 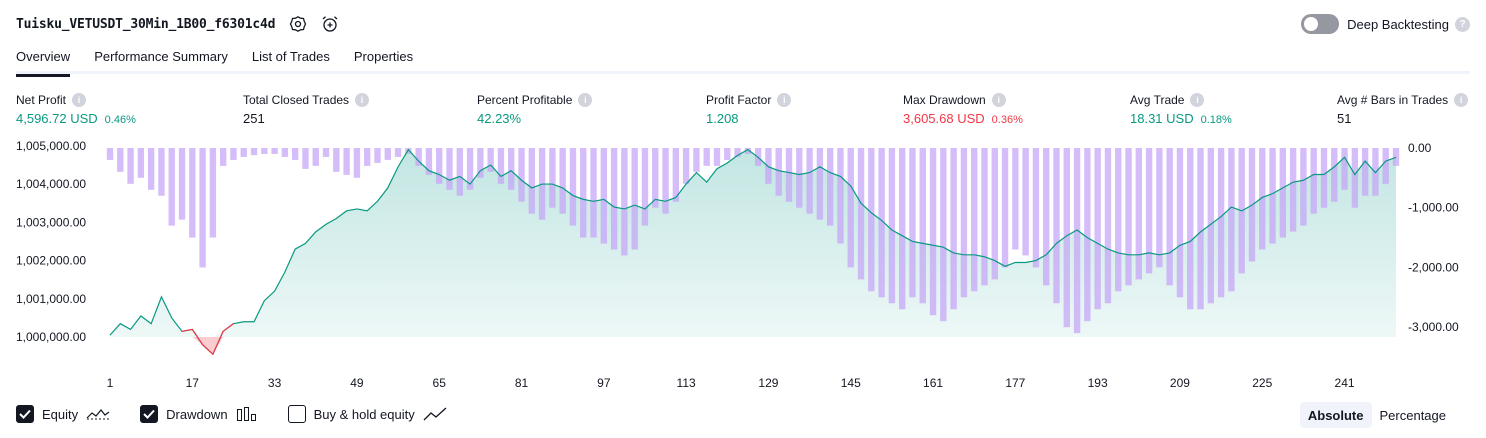 I want to click on tab-overview: Overview, so click(x=43, y=60).